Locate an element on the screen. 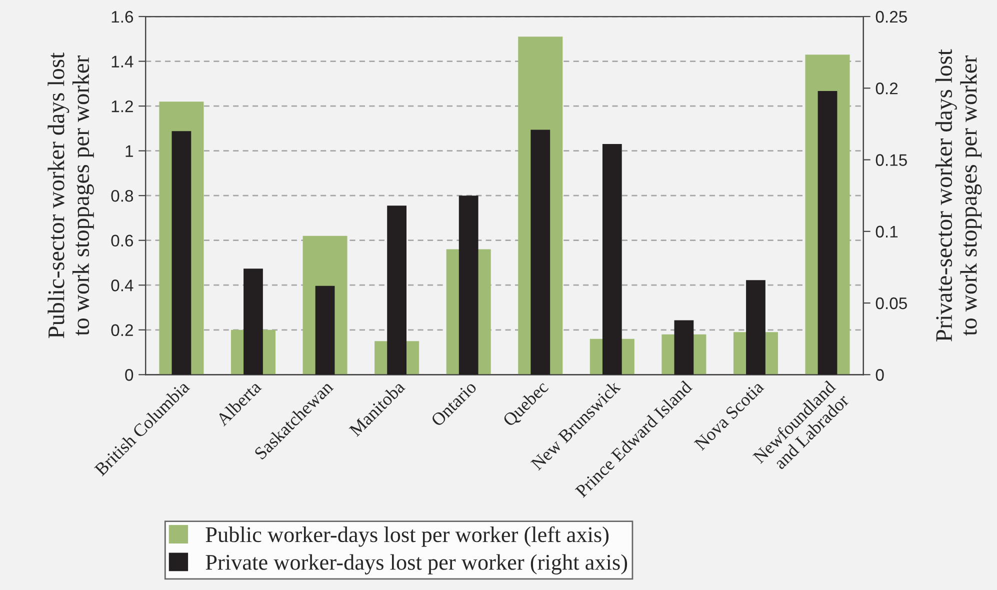  y-tick-label: 0.4 is located at coordinates (122, 286).